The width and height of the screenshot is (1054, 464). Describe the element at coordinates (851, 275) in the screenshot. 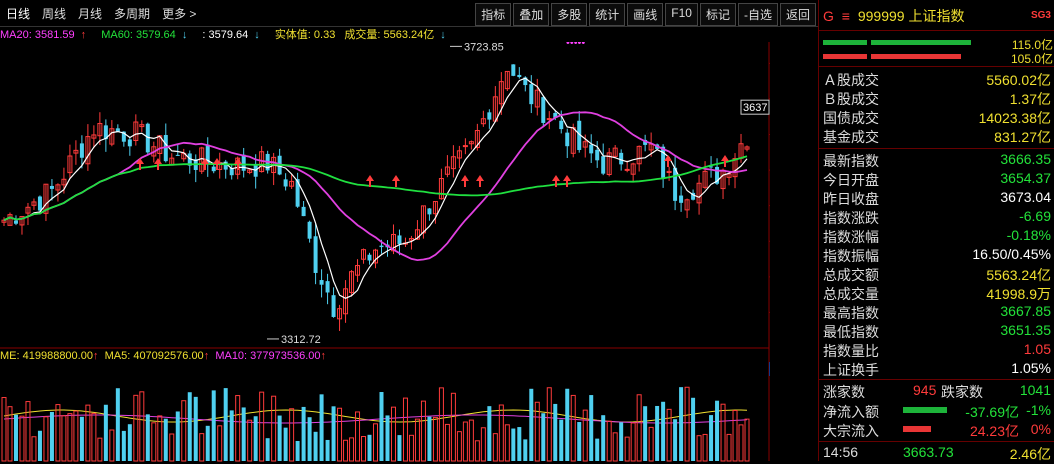

I see `index-row-label: 总成交额` at that location.